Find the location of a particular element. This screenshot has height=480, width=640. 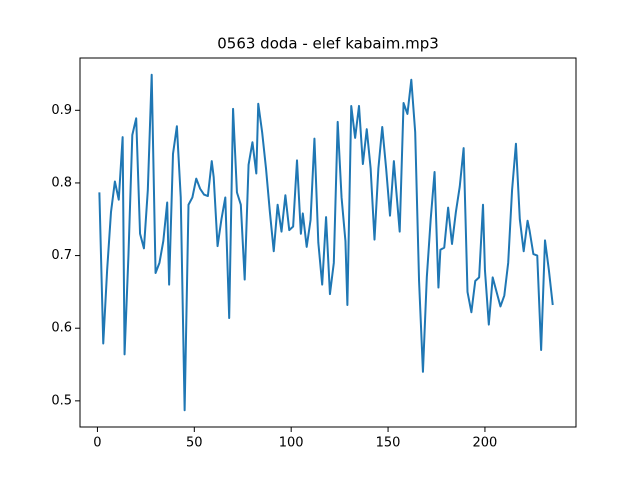

chart-title: 0563 doda - elef kabaim.mp3 is located at coordinates (328, 44).